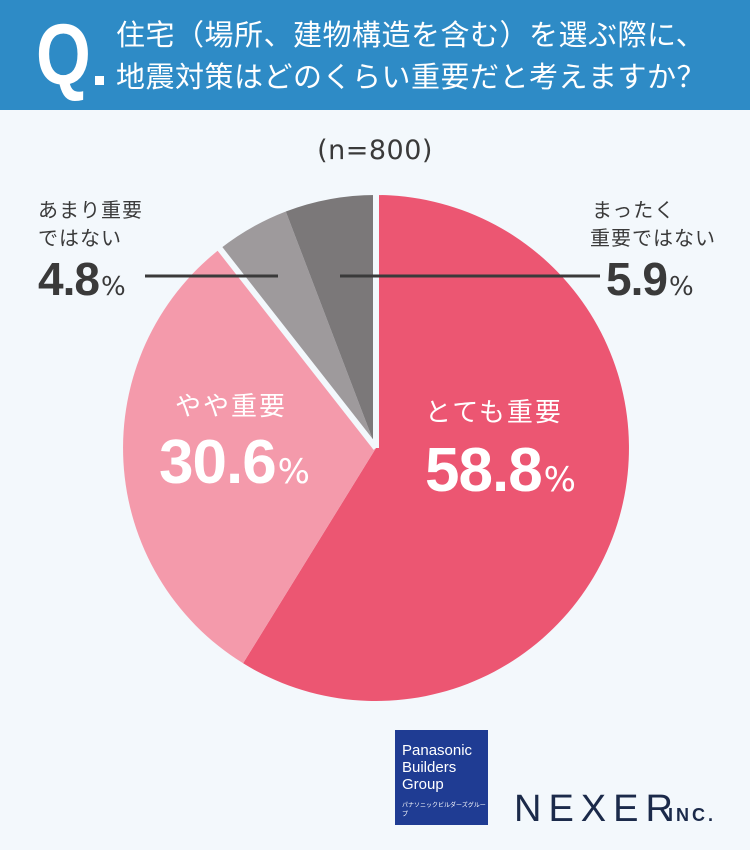 The width and height of the screenshot is (750, 850). Describe the element at coordinates (234, 444) in the screenshot. I see `label-somewhat-important: やや重要 30.6%` at that location.